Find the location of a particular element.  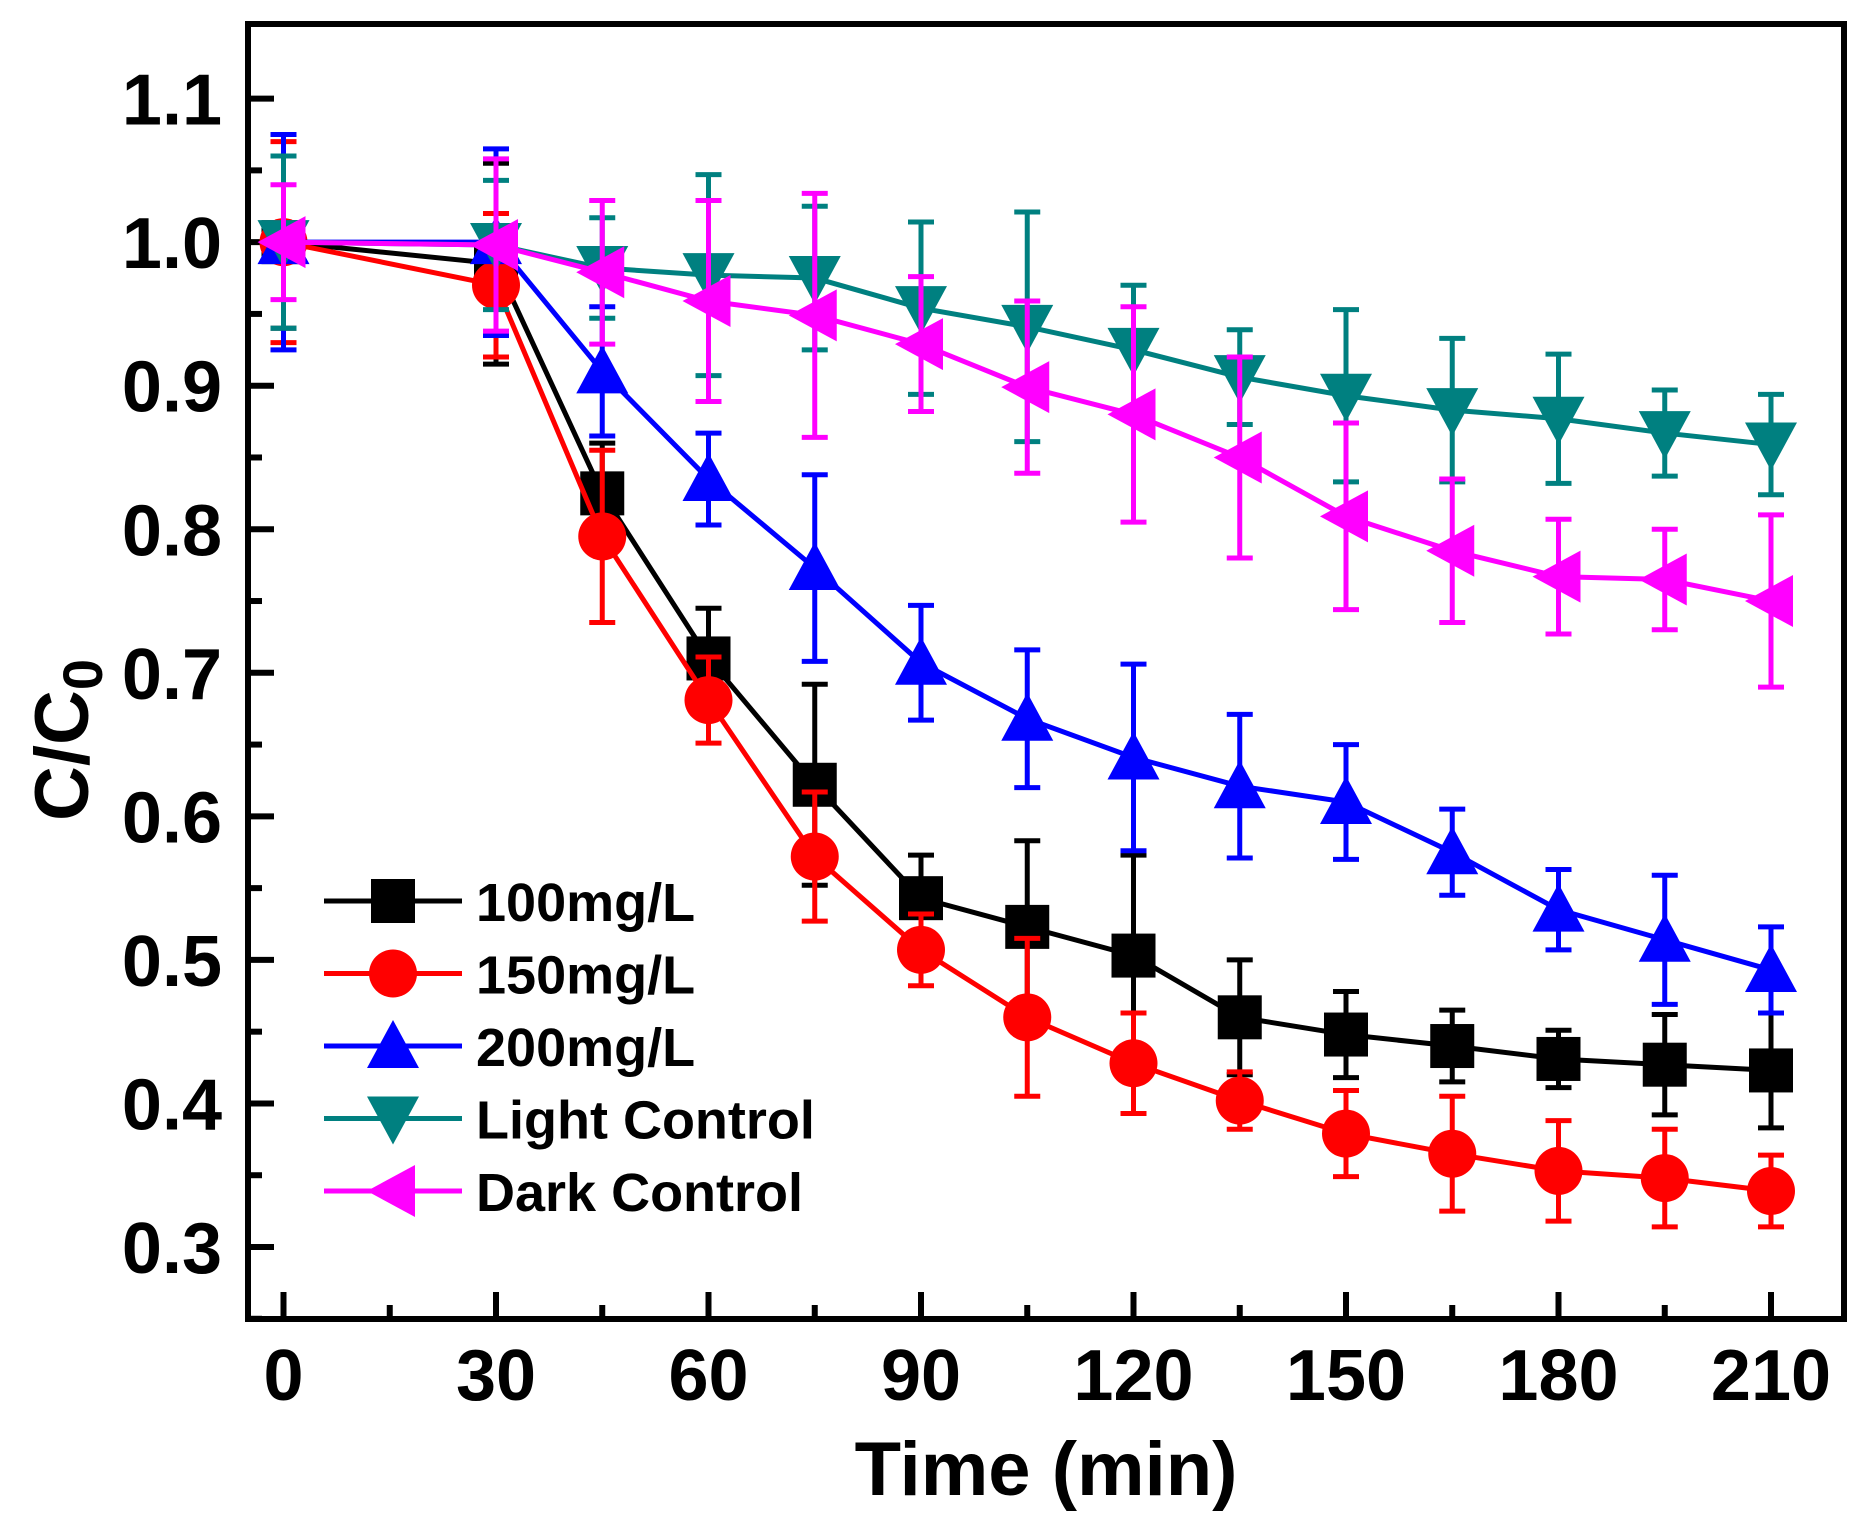

y-tick-label: 0.5 is located at coordinates (172, 962).